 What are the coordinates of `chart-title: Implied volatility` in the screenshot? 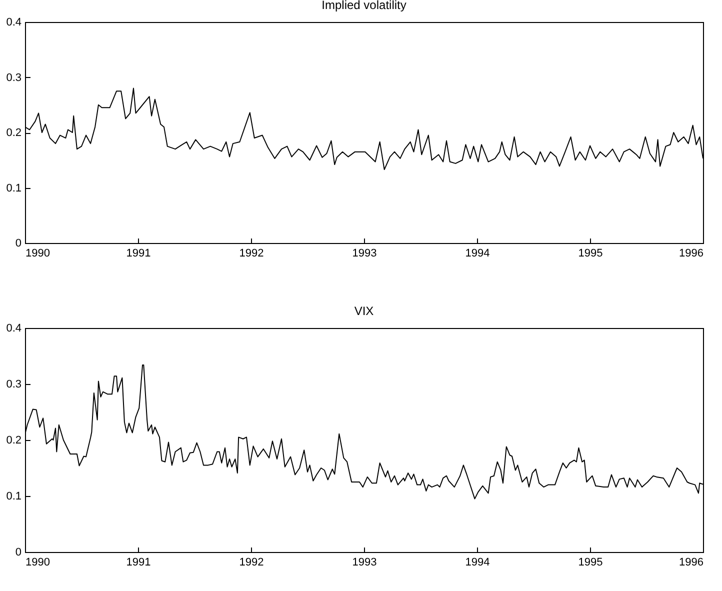 It's located at (364, 6).